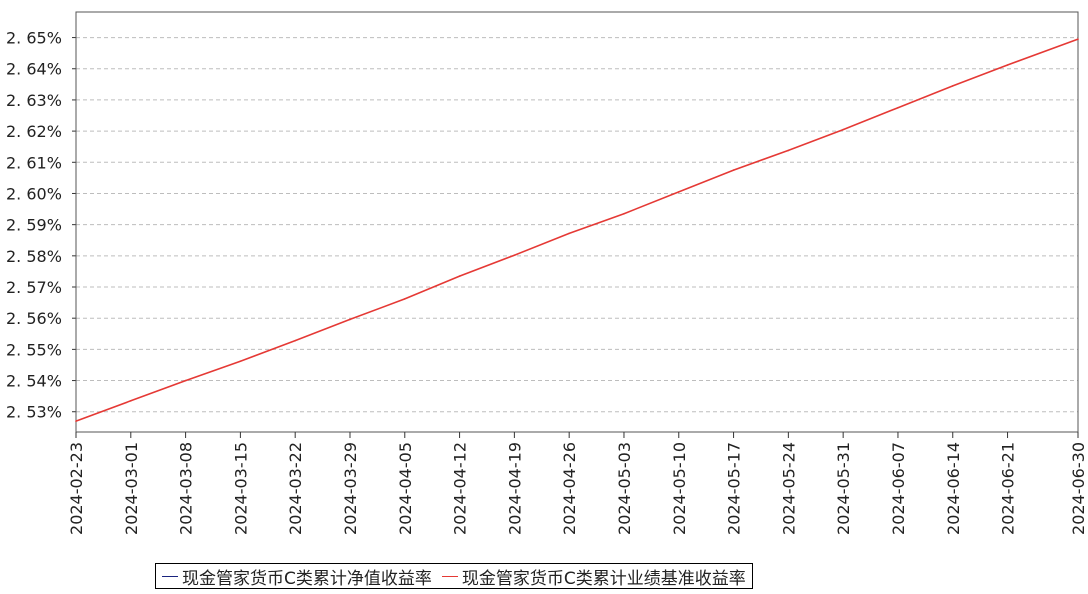 The height and width of the screenshot is (594, 1088). What do you see at coordinates (170, 576) in the screenshot?
I see `legend-swatch-nav` at bounding box center [170, 576].